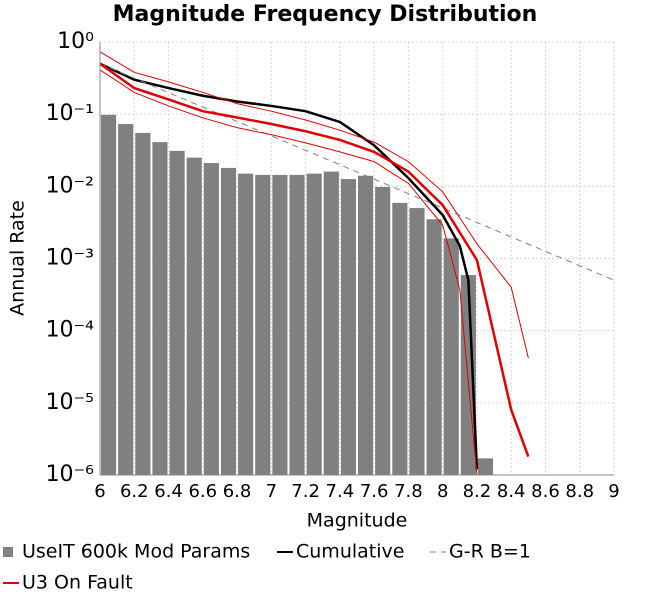 The height and width of the screenshot is (600, 650). Describe the element at coordinates (136, 552) in the screenshot. I see `legend-label: UseIT 600k Mod Params` at that location.